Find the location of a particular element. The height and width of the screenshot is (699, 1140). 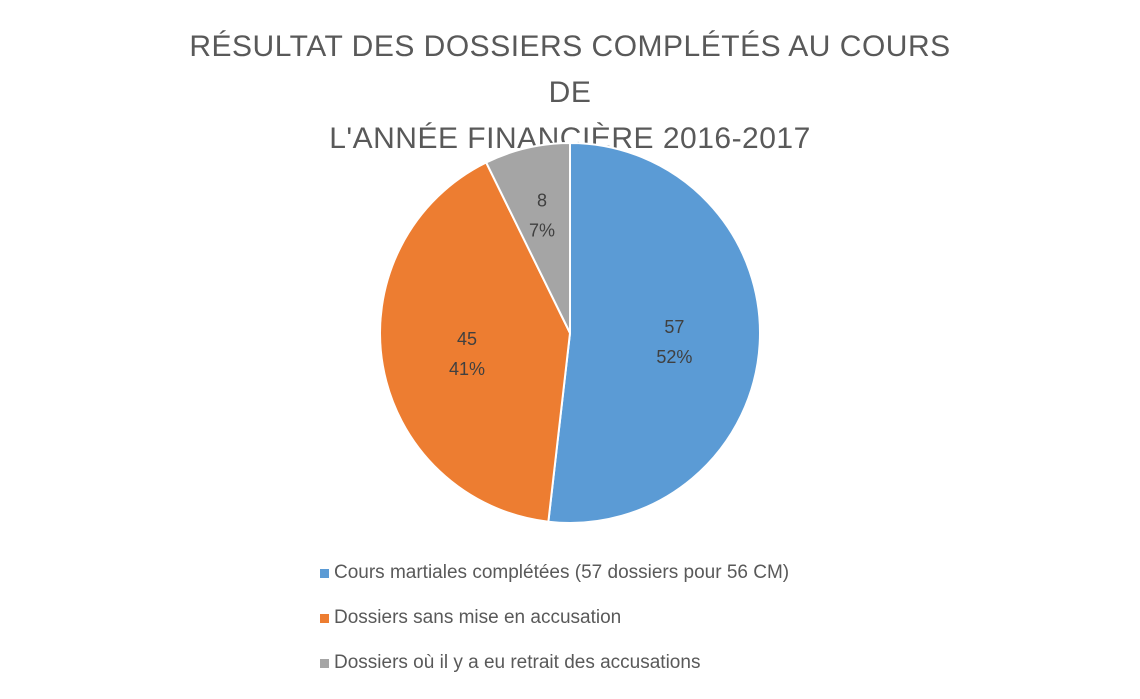

legend-label-2: Dossiers sans mise en accusation is located at coordinates (478, 617).